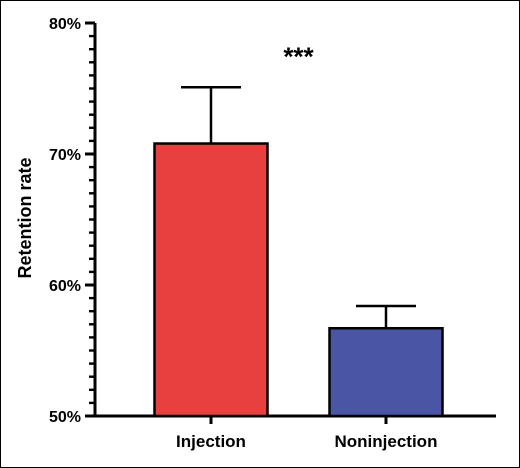 This screenshot has height=468, width=520. What do you see at coordinates (211, 280) in the screenshot?
I see `bar-injection` at bounding box center [211, 280].